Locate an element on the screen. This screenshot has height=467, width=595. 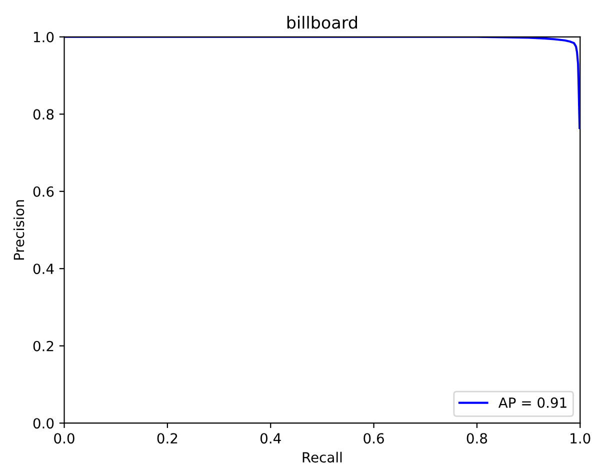
x-tick-label: 0.0 is located at coordinates (64, 438).